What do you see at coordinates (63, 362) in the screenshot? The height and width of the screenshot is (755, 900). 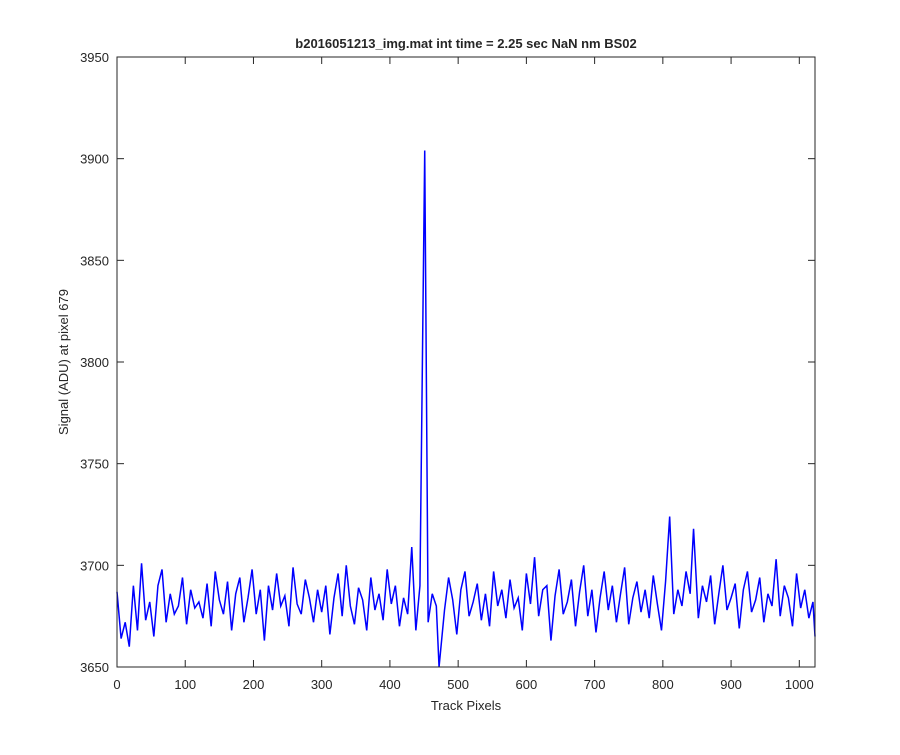 I see `y-axis-label: Signal (ADU) at pixel 679` at bounding box center [63, 362].